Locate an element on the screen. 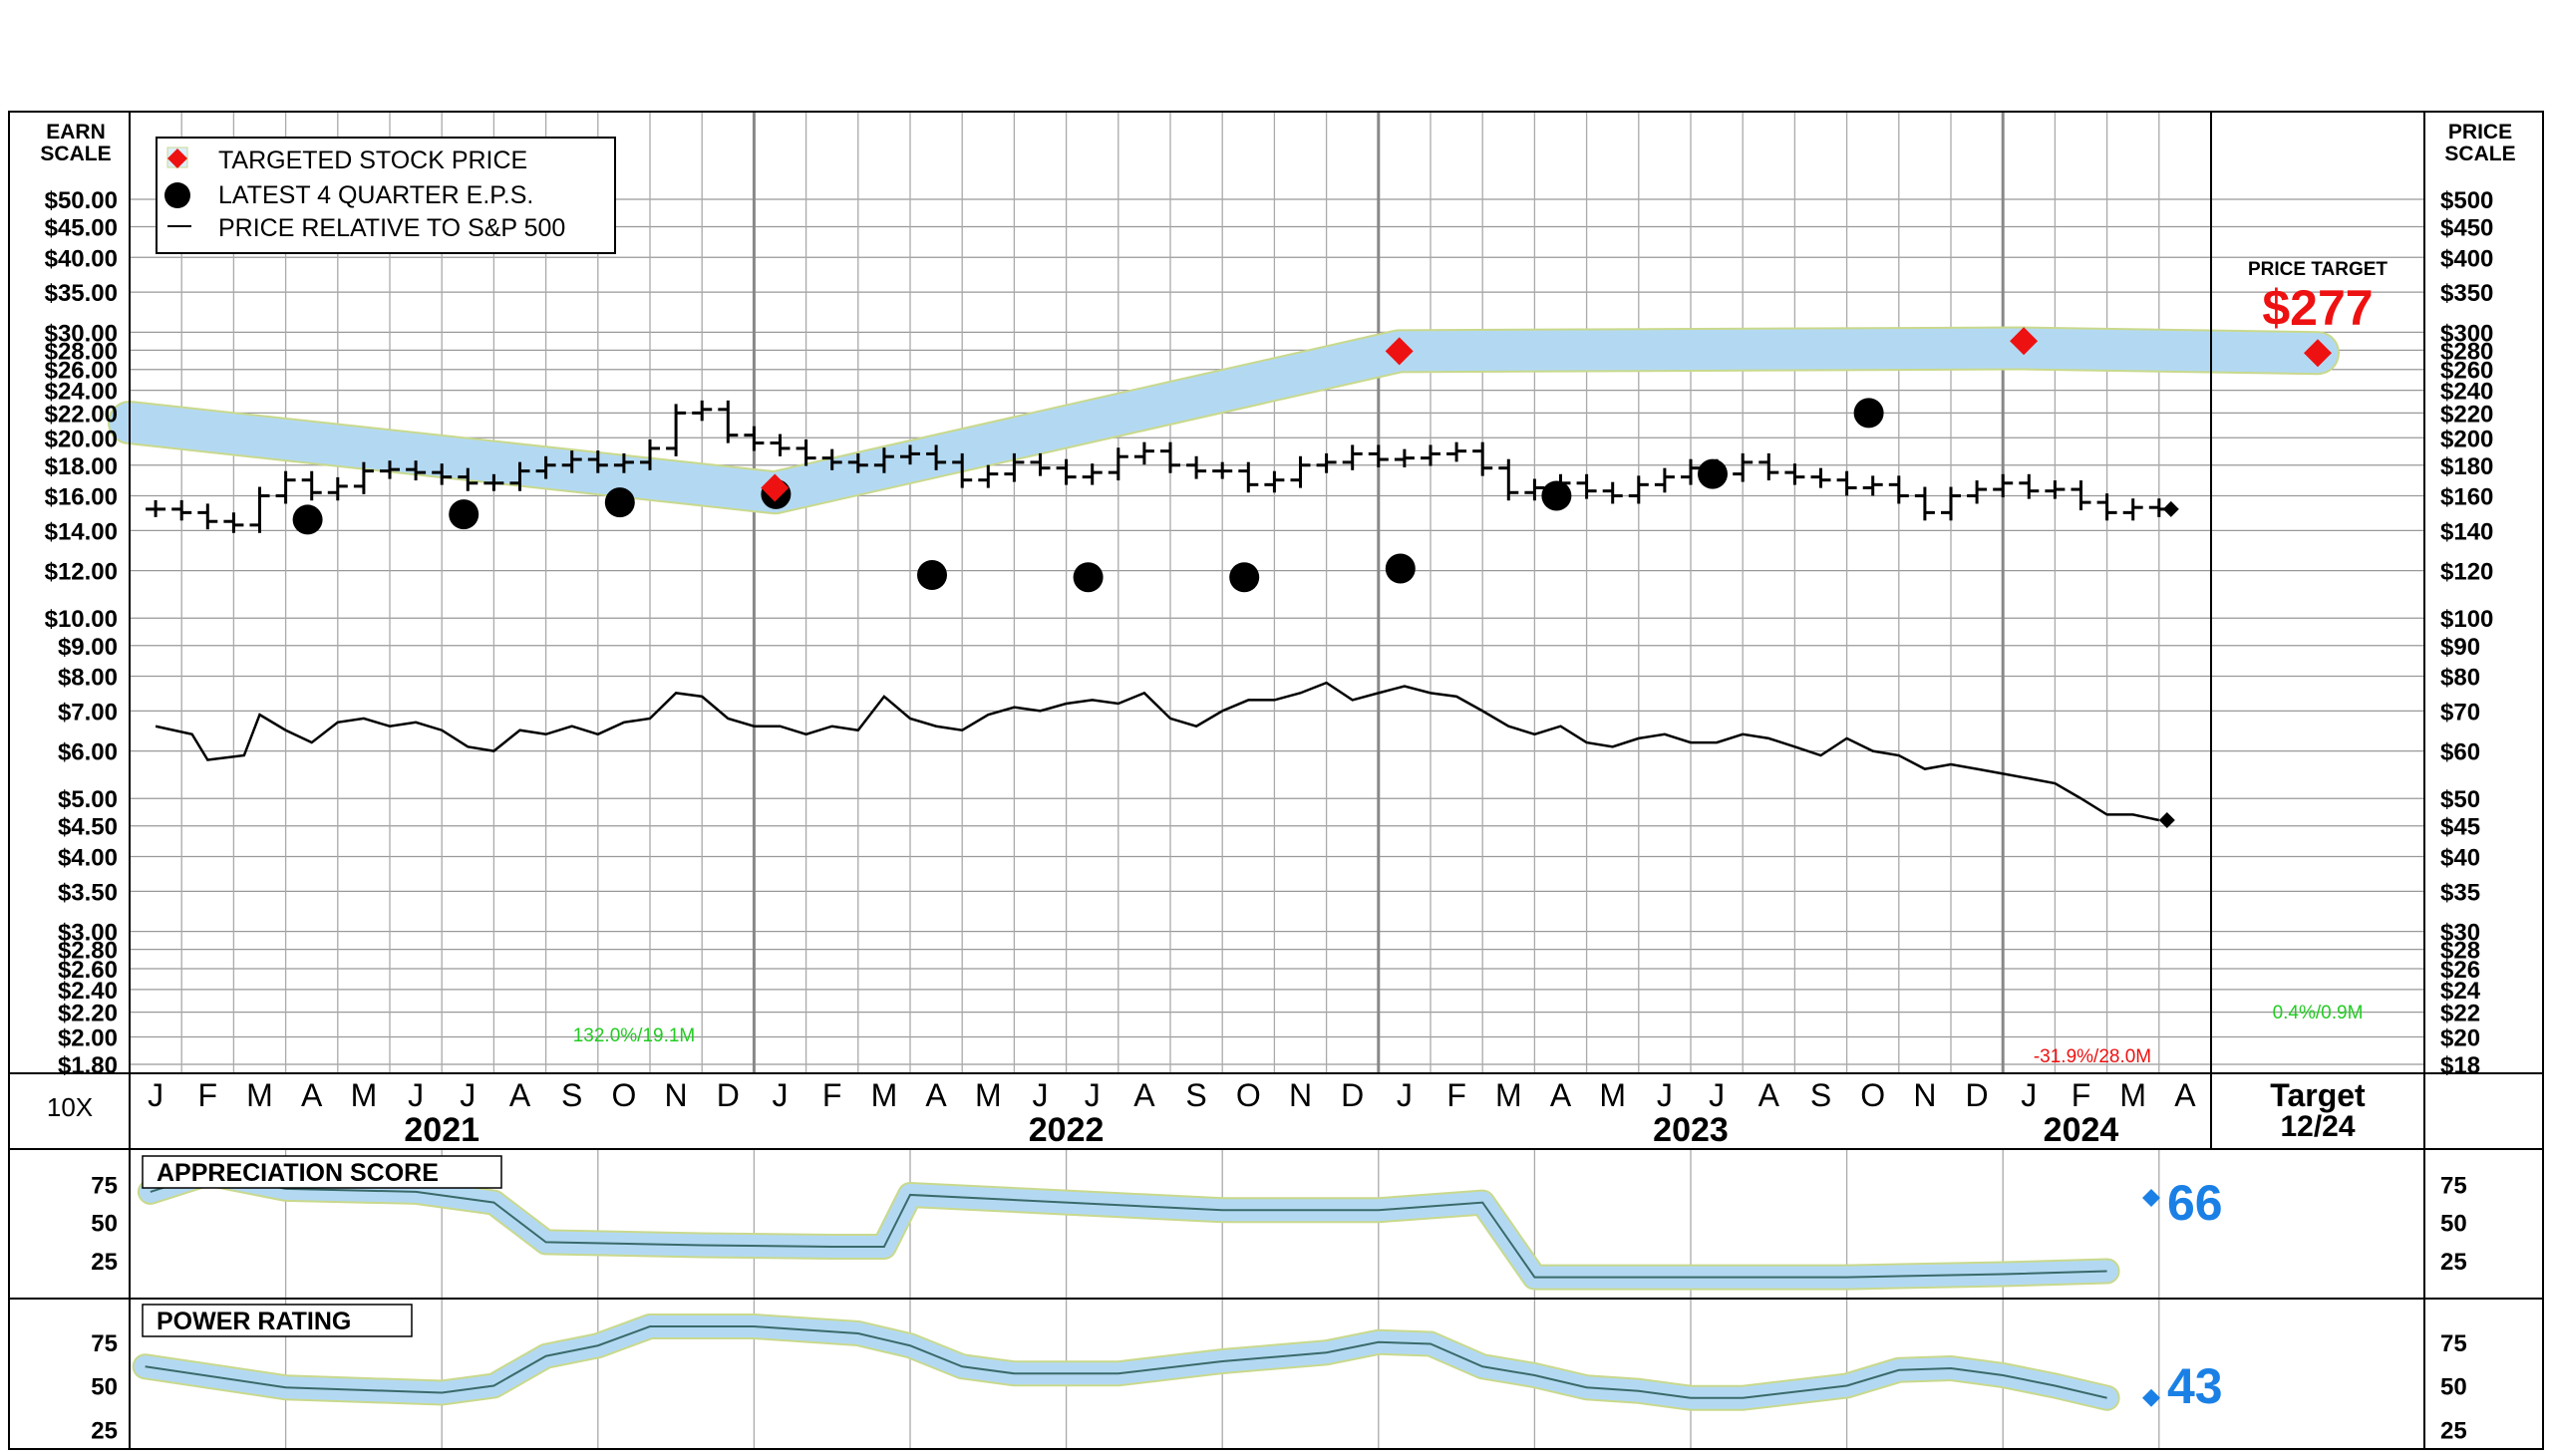  price-tick-label: $40 is located at coordinates (2460, 857).